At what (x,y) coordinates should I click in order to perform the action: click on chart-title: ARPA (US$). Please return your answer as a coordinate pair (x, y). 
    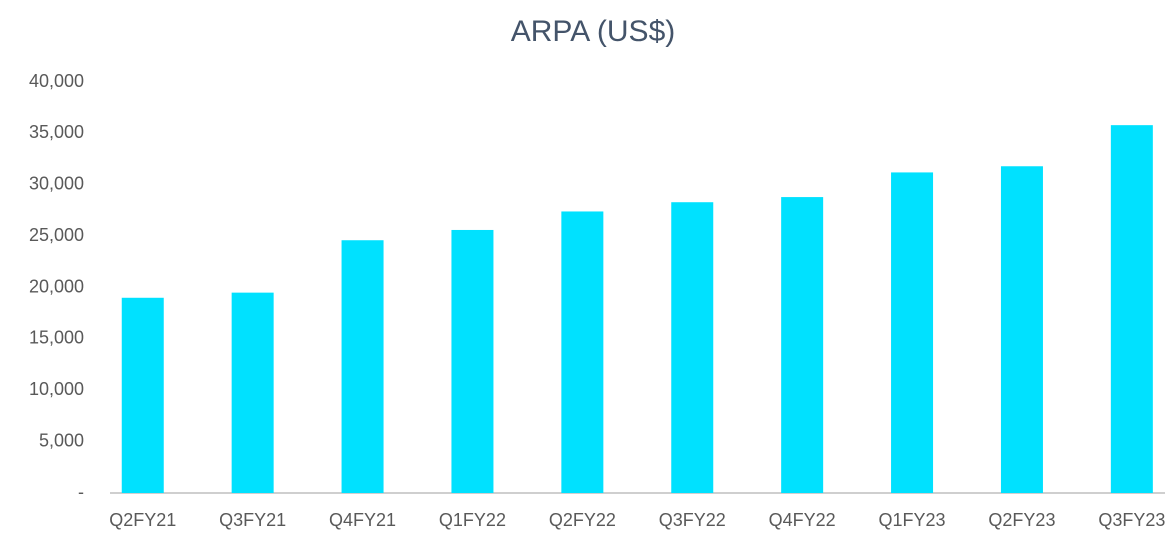
    Looking at the image, I should click on (593, 31).